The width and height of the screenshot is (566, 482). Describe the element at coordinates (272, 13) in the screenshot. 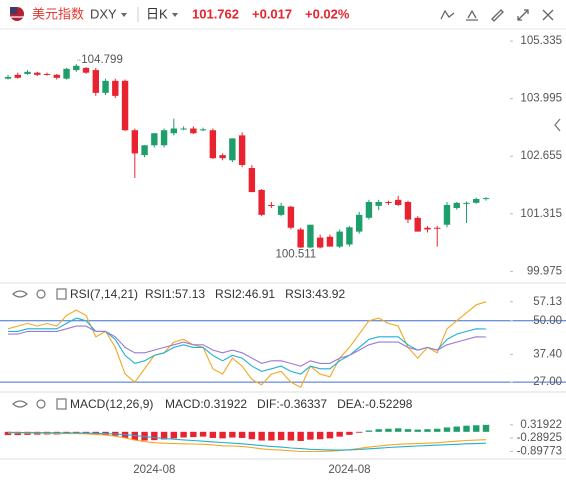

I see `price-change: +0.017` at that location.